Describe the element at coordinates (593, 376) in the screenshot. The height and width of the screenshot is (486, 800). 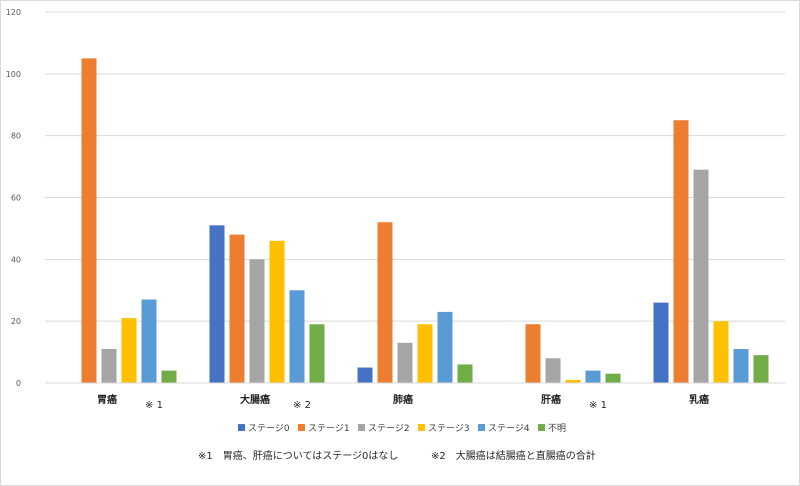
I see `bar-肝癌-ステージ4` at that location.